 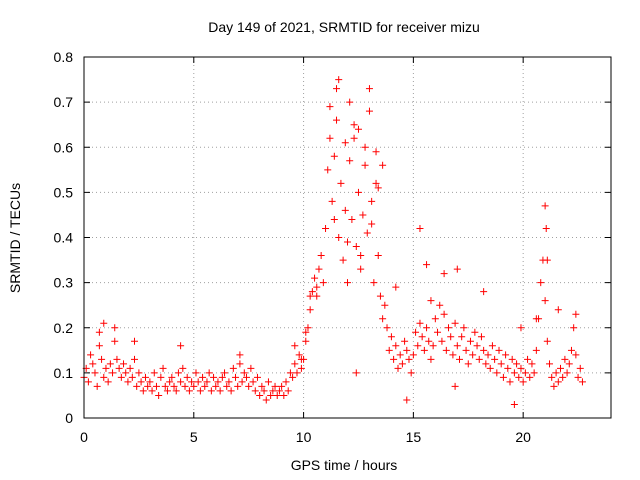 What do you see at coordinates (414, 437) in the screenshot?
I see `x-tick-label: 15` at bounding box center [414, 437].